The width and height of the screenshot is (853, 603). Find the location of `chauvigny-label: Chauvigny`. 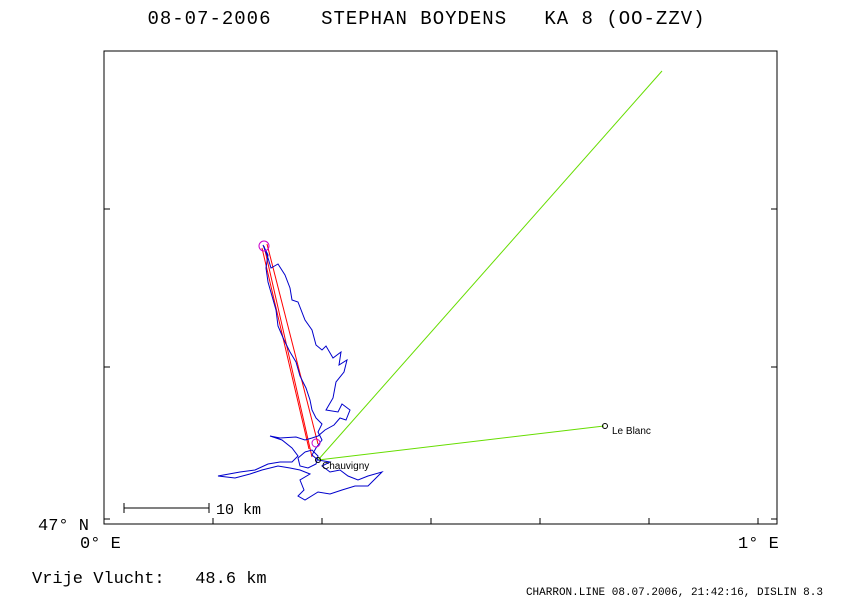

chauvigny-label: Chauvigny is located at coordinates (345, 466).